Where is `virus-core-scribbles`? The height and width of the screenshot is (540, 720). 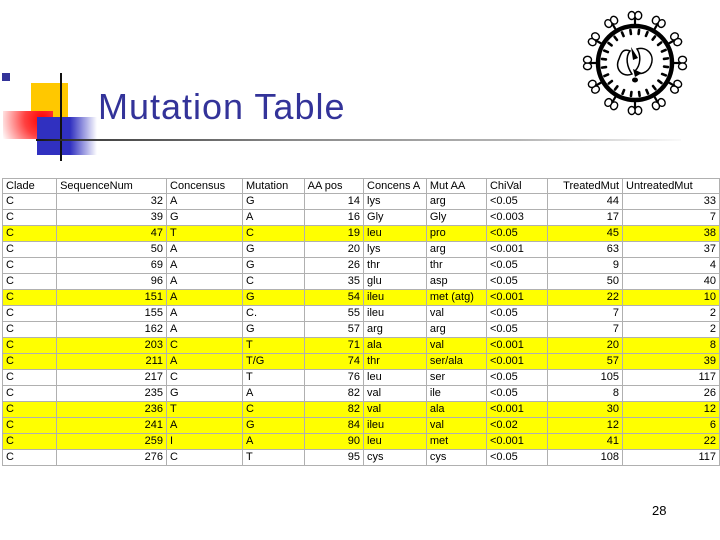
virus-core-scribbles is located at coordinates (634, 65).